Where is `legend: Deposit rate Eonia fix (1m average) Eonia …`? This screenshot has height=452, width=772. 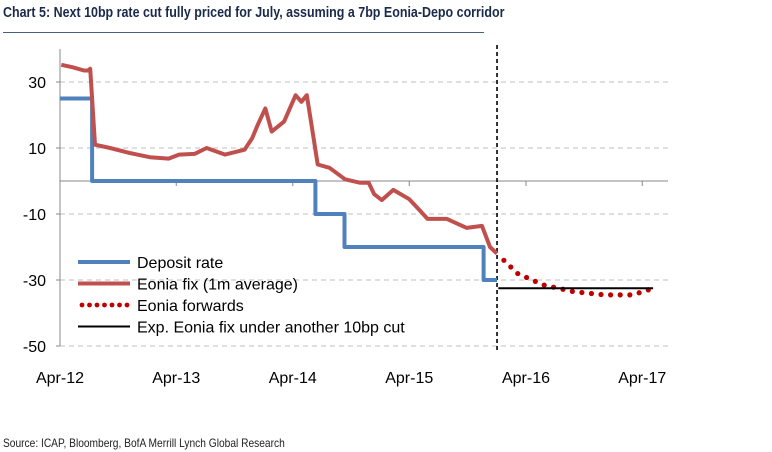 legend: Deposit rate Eonia fix (1m average) Eonia … is located at coordinates (241, 296).